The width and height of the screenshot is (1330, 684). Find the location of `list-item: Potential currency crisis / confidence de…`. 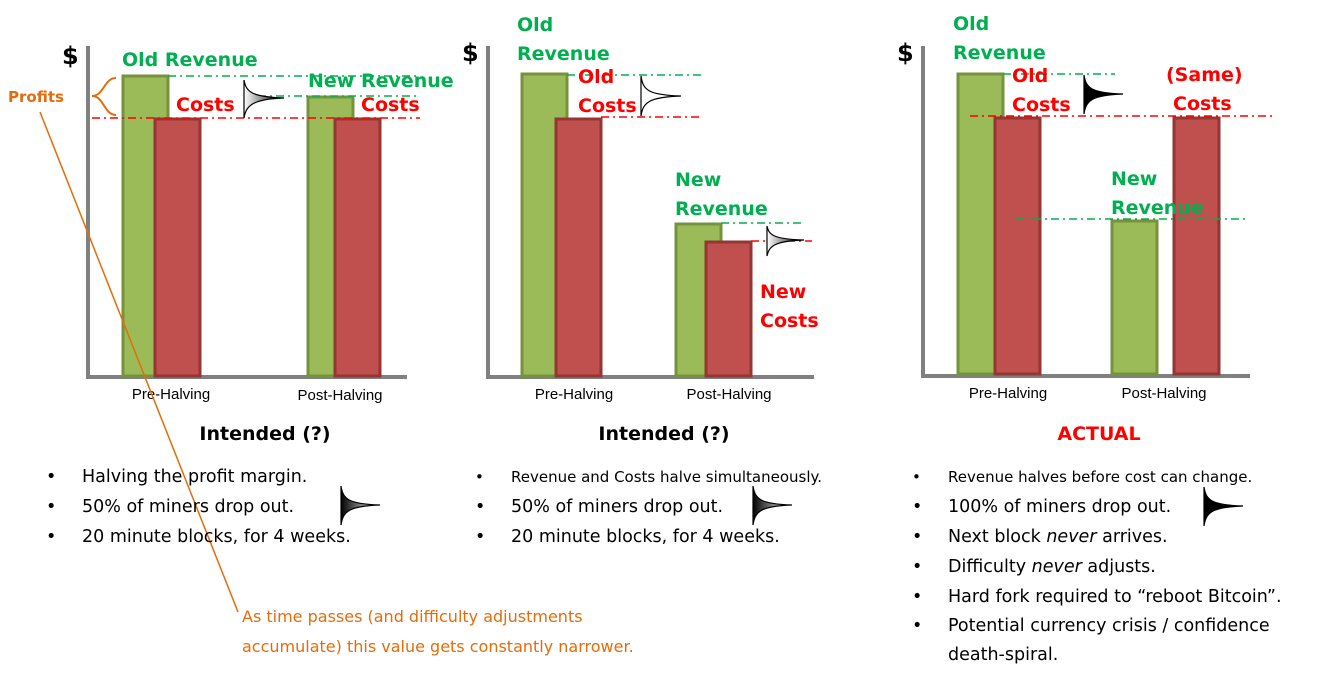

list-item: Potential currency crisis / confidence de… is located at coordinates (1120, 641).